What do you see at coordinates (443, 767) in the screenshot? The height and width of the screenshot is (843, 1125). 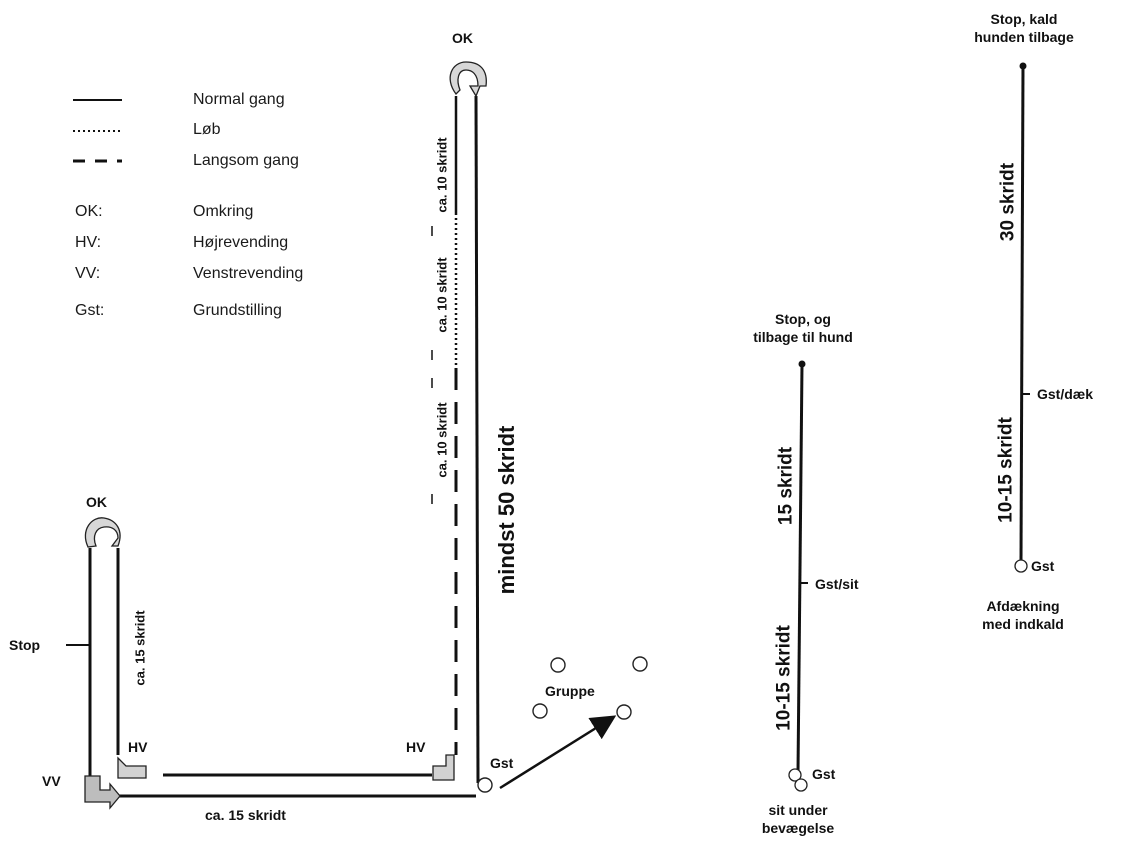 I see `hv-turn-icon-right` at bounding box center [443, 767].